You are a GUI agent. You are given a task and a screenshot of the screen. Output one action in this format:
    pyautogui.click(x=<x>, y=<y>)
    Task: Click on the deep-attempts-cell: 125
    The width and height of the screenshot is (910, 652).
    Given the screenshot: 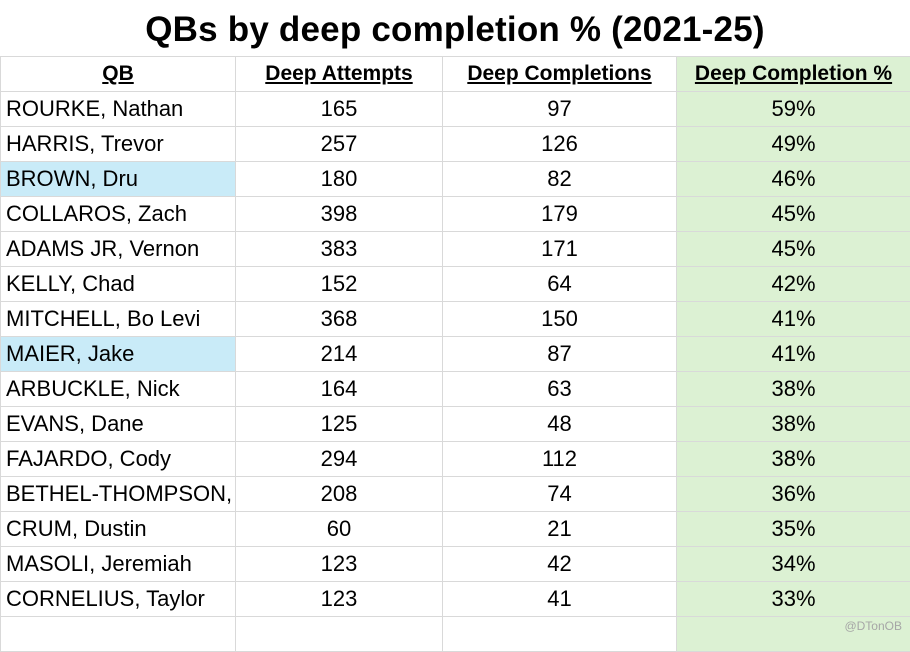 What is the action you would take?
    pyautogui.click(x=339, y=424)
    